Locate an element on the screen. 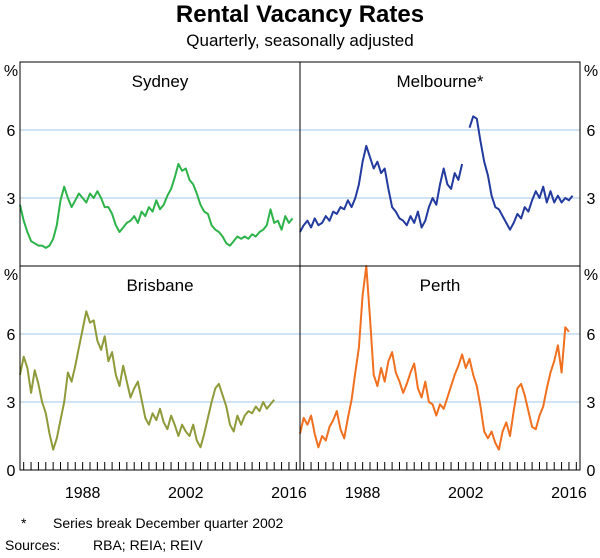 Image resolution: width=600 pixels, height=558 pixels. panel-title-brisbane: Brisbane is located at coordinates (159, 285).